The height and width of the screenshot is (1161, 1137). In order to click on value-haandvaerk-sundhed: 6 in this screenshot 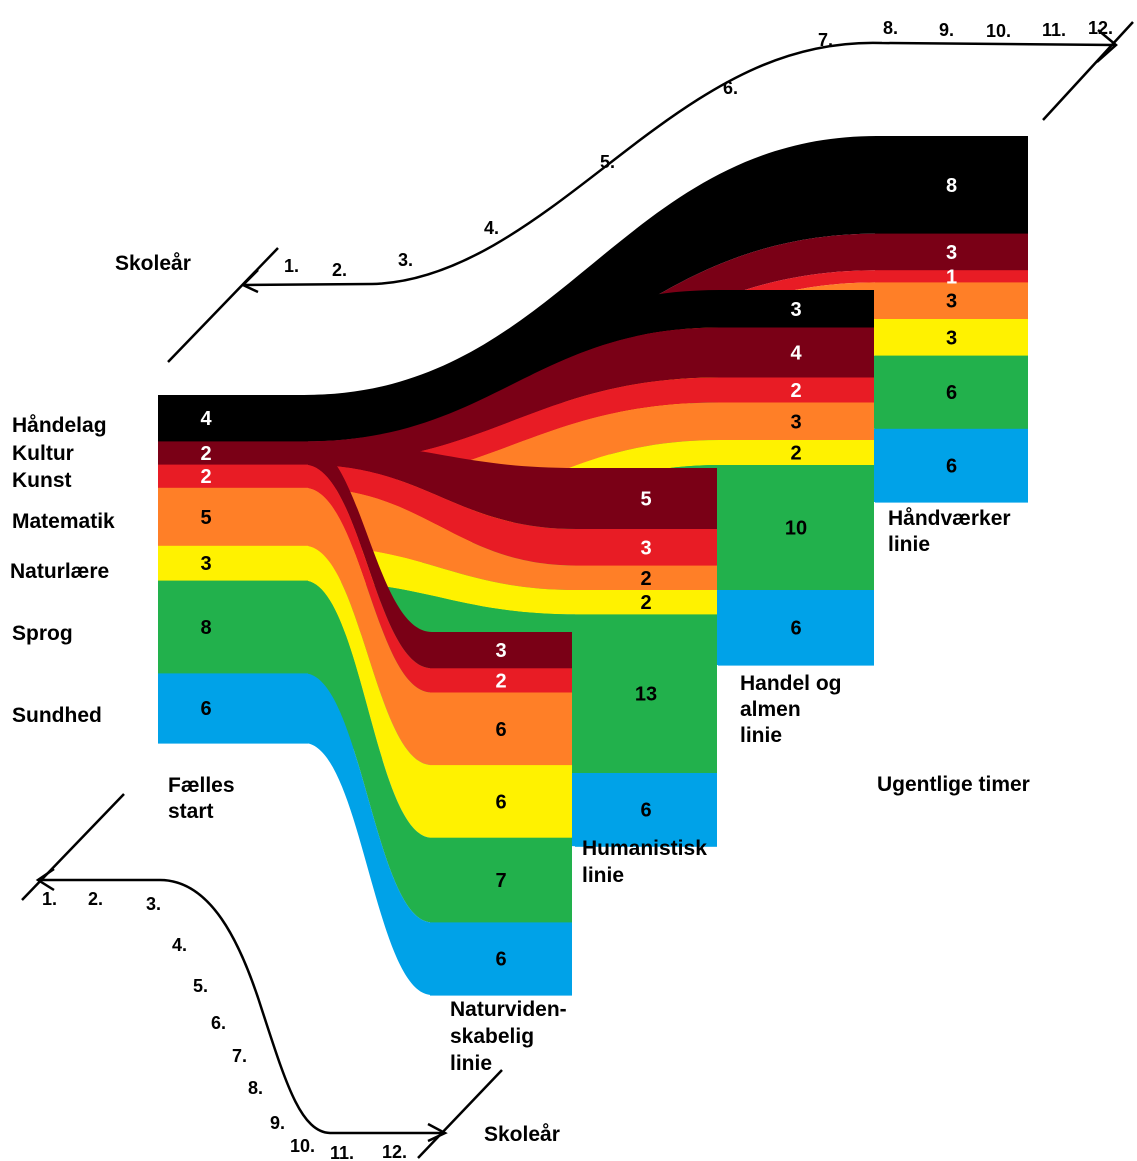, I will do `click(951, 466)`.